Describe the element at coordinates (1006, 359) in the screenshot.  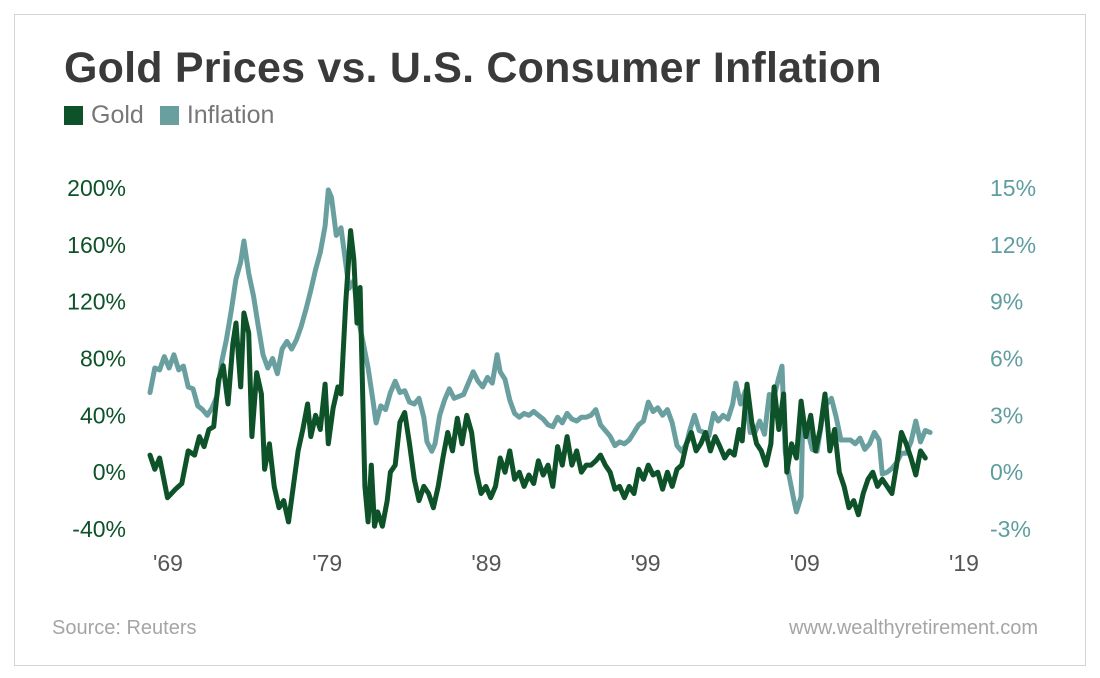
I see `right-tick-label: 6%` at that location.